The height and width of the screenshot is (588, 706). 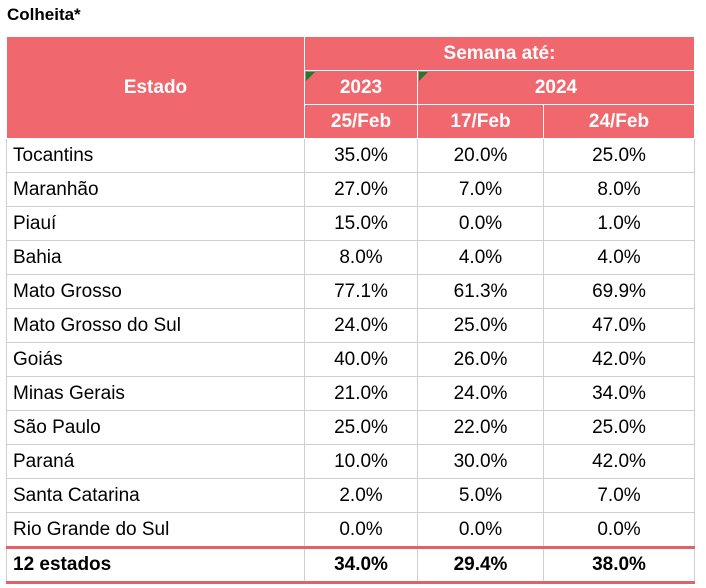 What do you see at coordinates (499, 53) in the screenshot?
I see `semana-header: Semana até:` at bounding box center [499, 53].